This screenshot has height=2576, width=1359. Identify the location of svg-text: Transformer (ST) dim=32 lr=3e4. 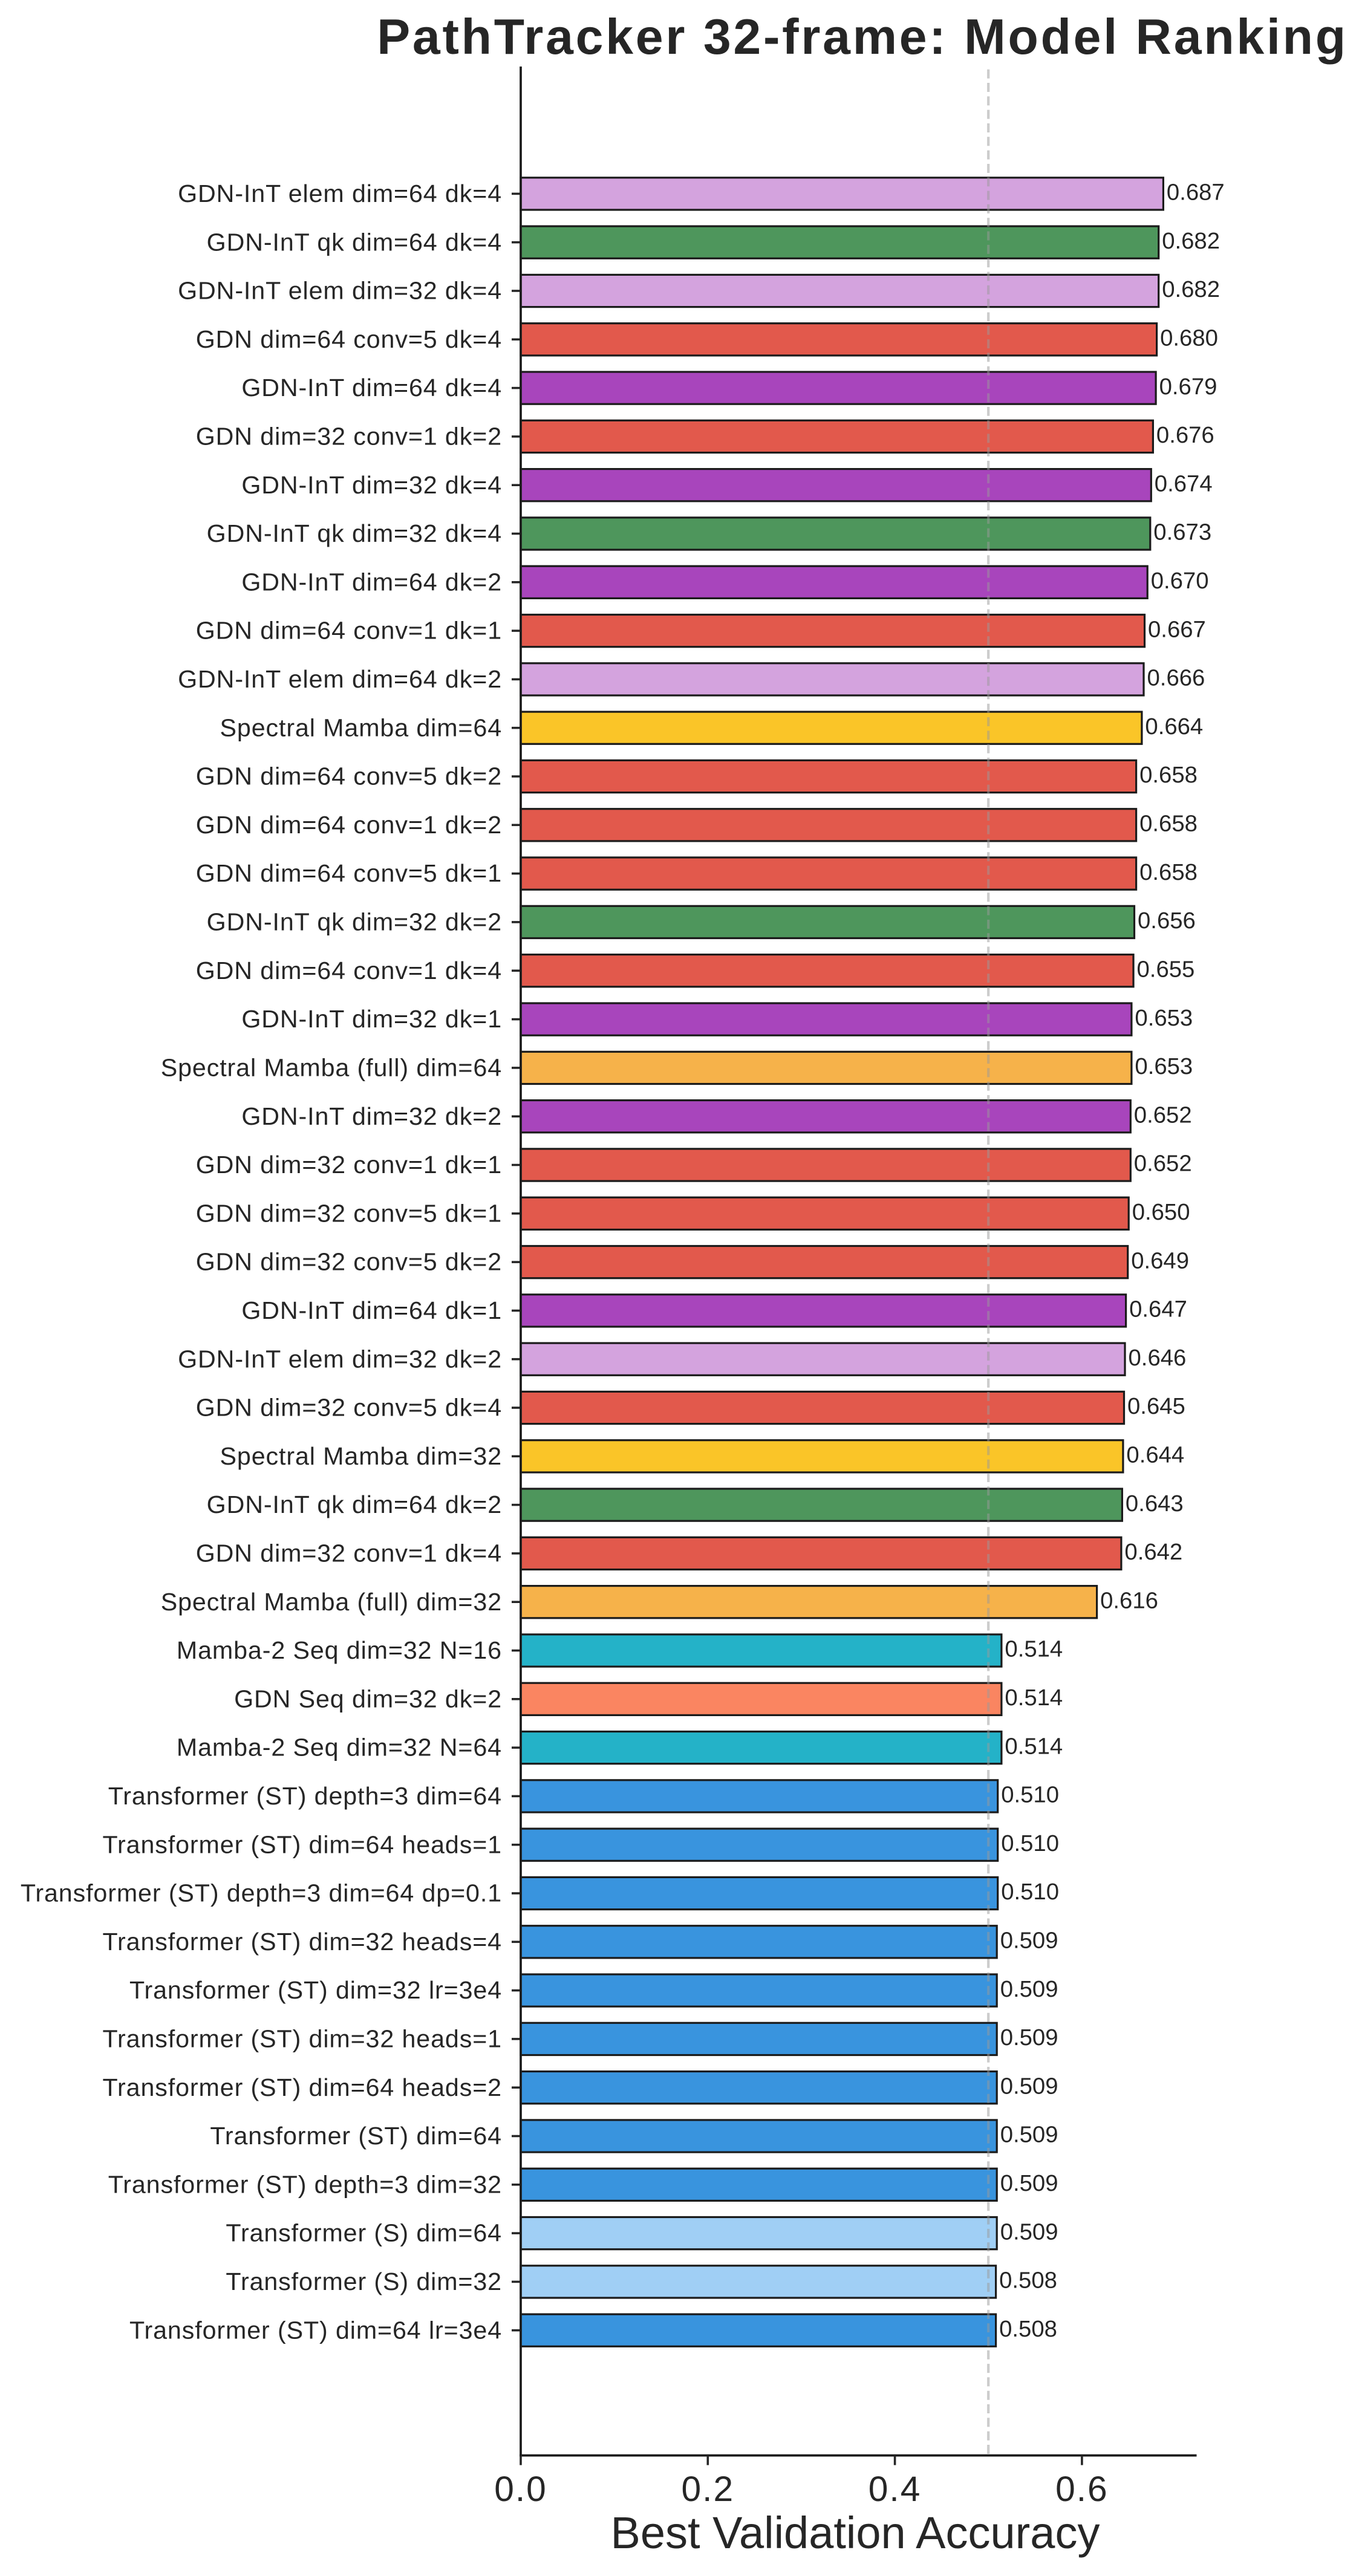
(315, 1990).